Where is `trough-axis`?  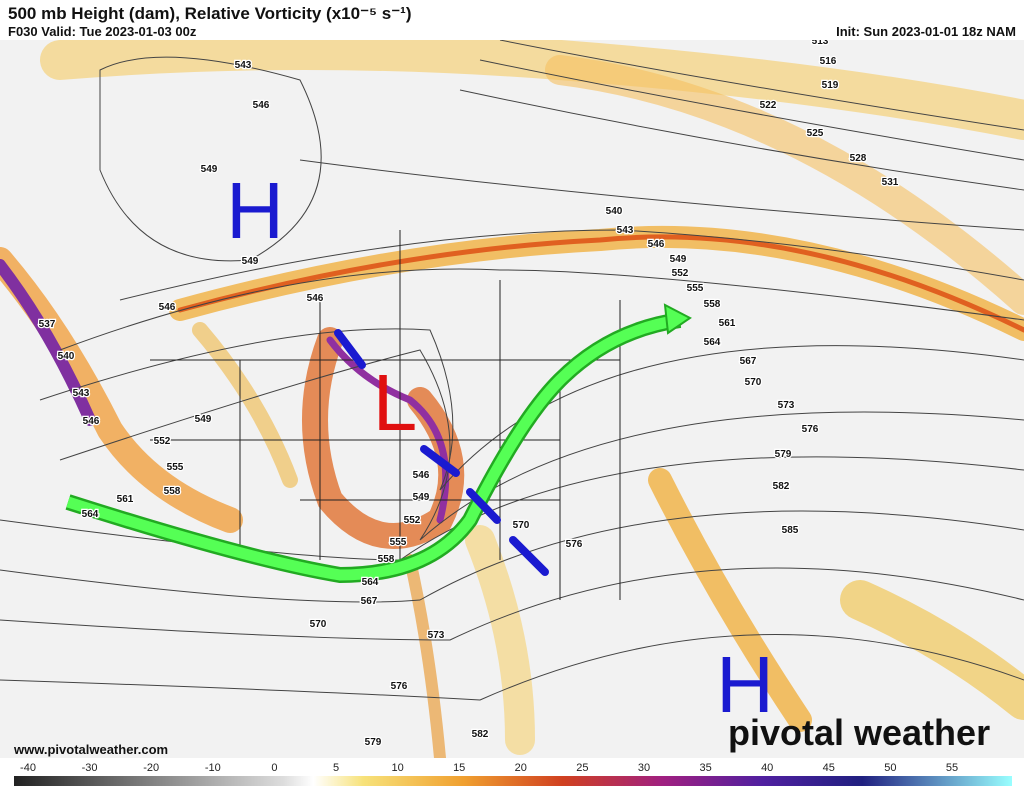
trough-axis is located at coordinates (441, 452).